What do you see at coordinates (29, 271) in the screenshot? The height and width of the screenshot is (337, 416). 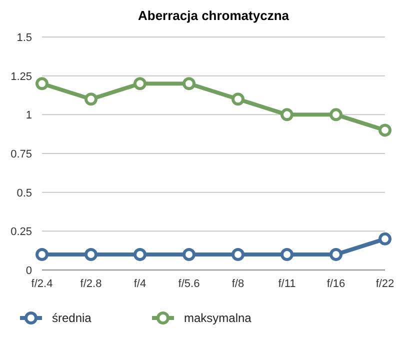 I see `y-tick-label: 0` at bounding box center [29, 271].